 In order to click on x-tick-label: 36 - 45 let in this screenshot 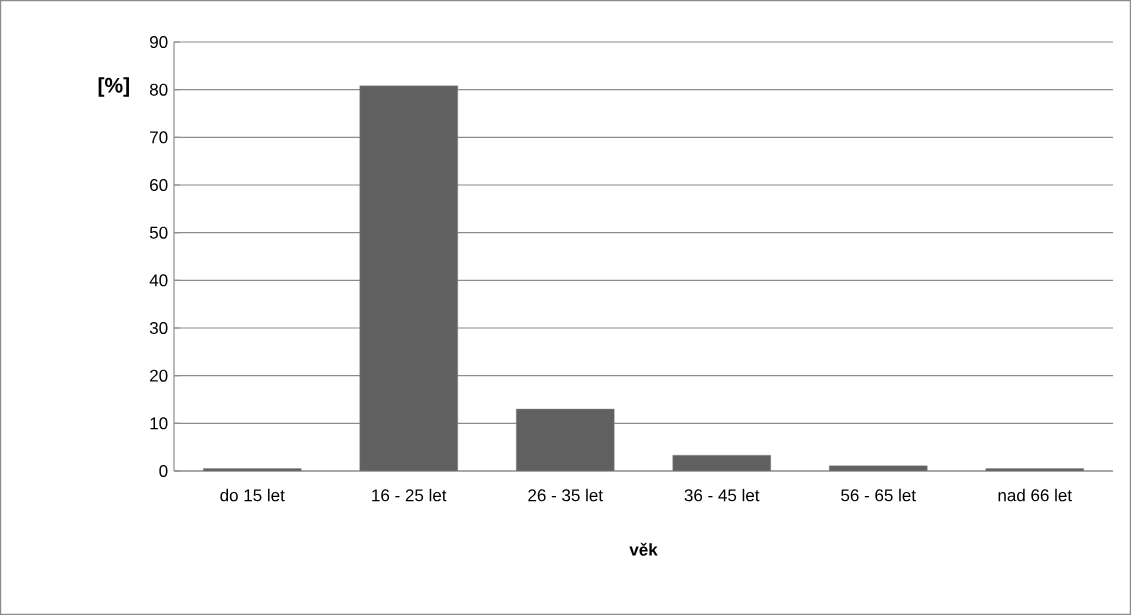, I will do `click(722, 495)`.